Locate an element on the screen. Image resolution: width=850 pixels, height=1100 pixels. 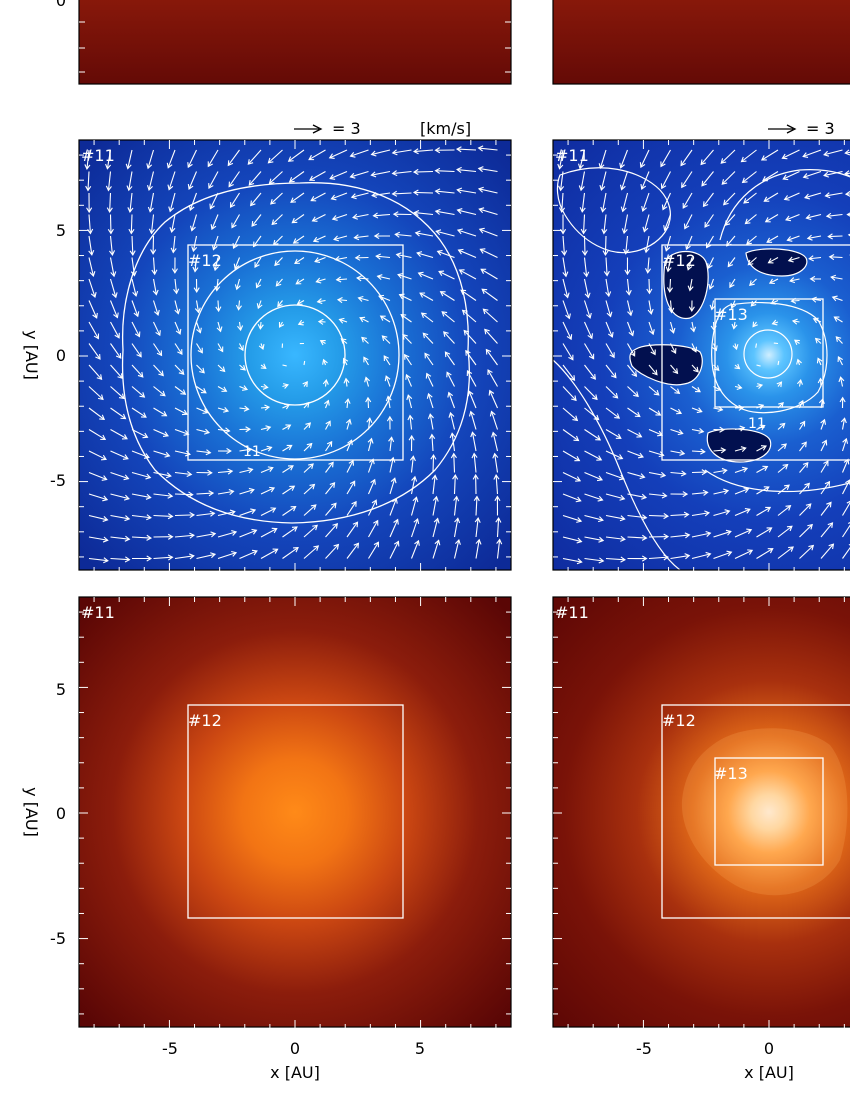
grid-label-13-row3-right: #13 is located at coordinates (731, 773).